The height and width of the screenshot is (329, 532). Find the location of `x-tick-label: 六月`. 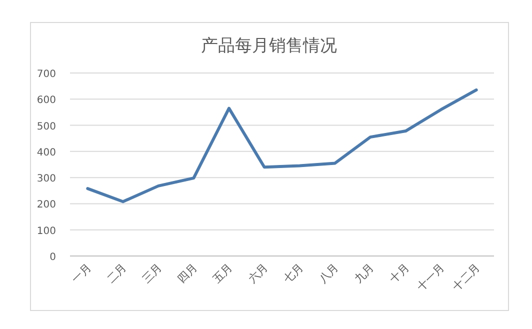

x-tick-label: 六月 is located at coordinates (258, 273).